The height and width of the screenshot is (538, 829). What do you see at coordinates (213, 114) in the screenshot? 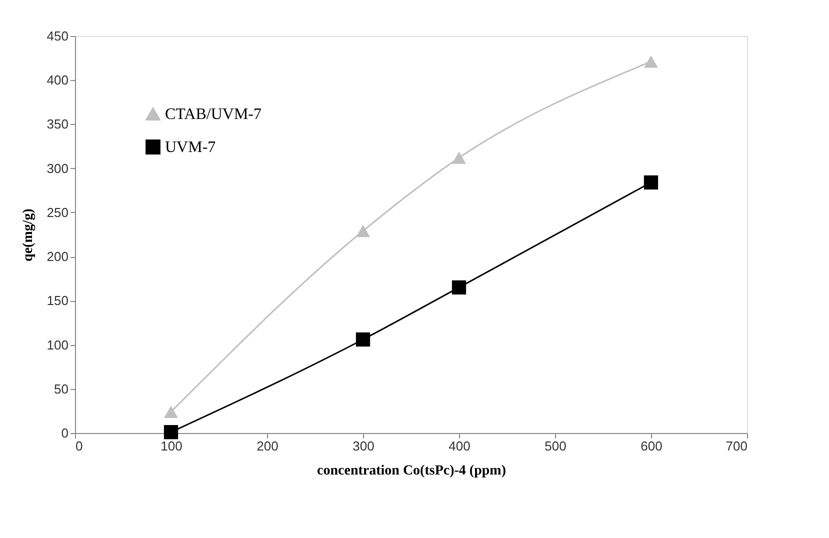
I see `legend-label: CTAB/UVM-7` at bounding box center [213, 114].